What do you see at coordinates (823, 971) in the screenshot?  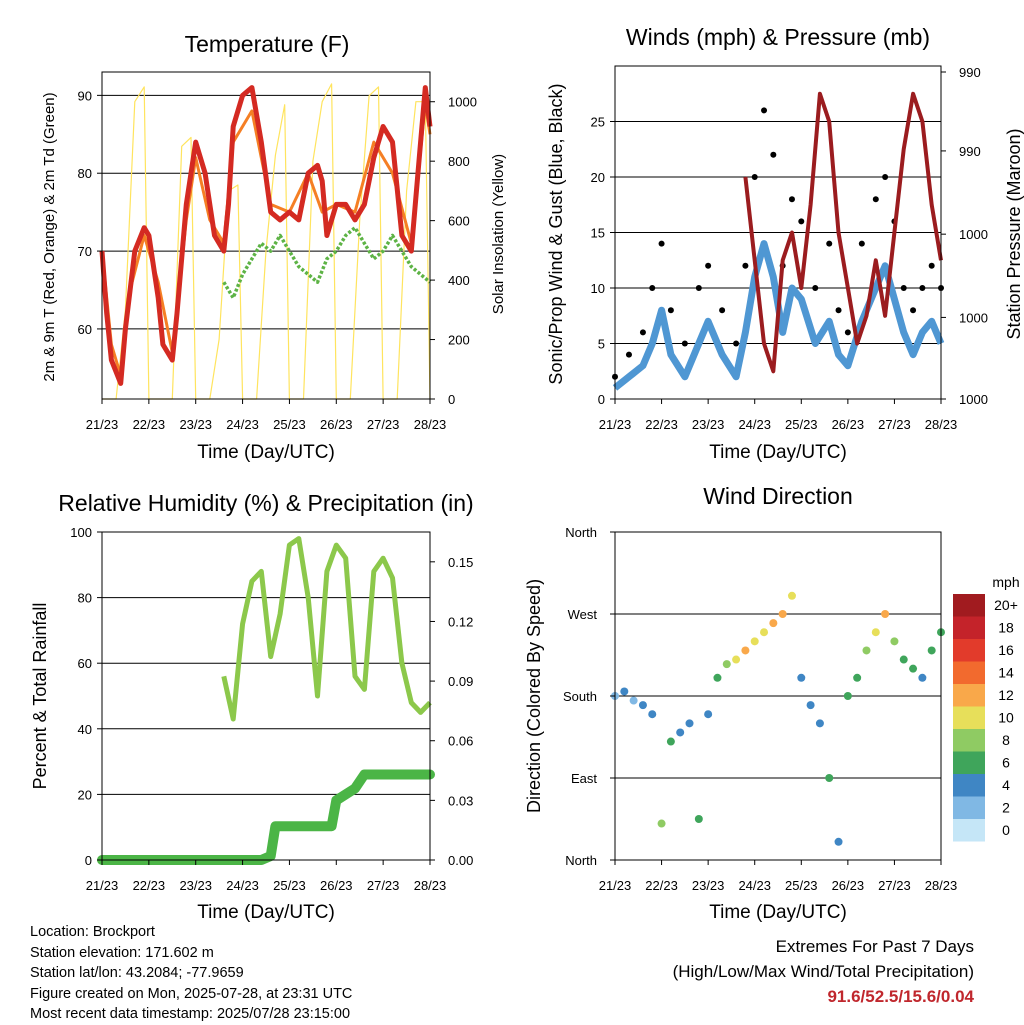 I see `extremes-subtitle: (High/Low/Max Wind/Total Precipitation)` at bounding box center [823, 971].